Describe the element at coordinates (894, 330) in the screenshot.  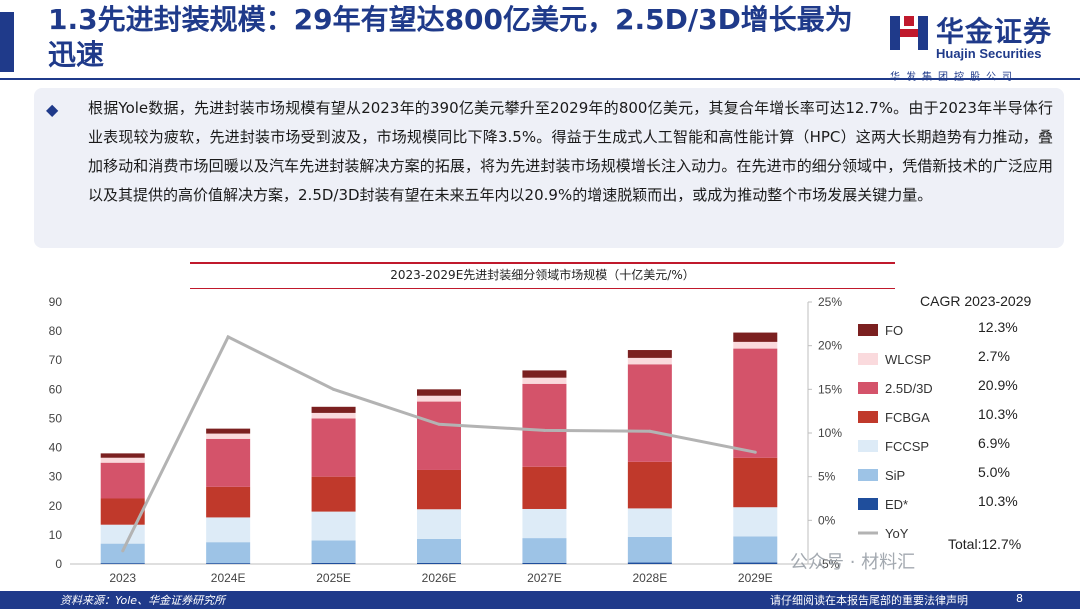
I see `legend-label: FO` at that location.